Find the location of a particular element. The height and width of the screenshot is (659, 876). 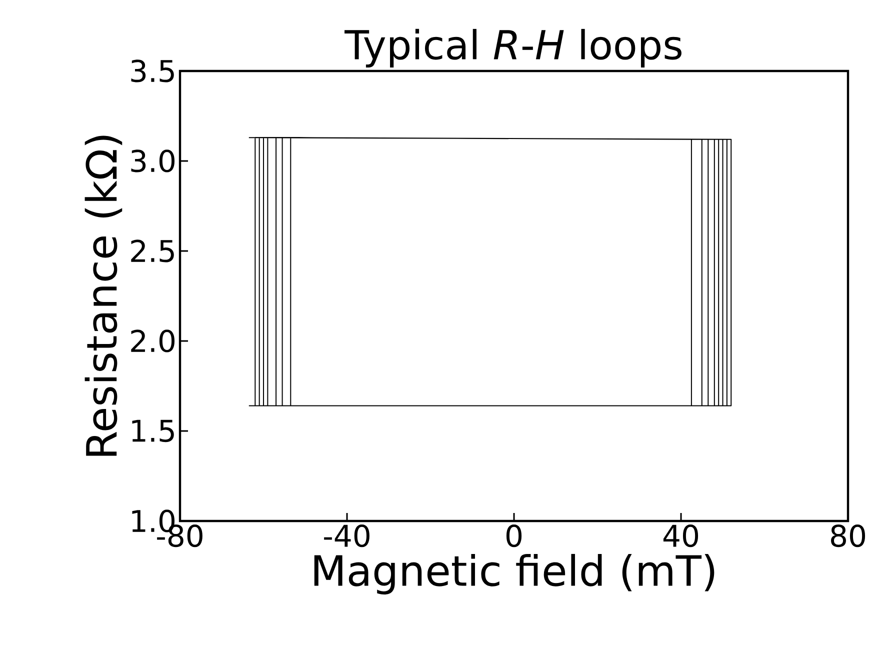

y-tick-label: 3.5 is located at coordinates (152, 71).